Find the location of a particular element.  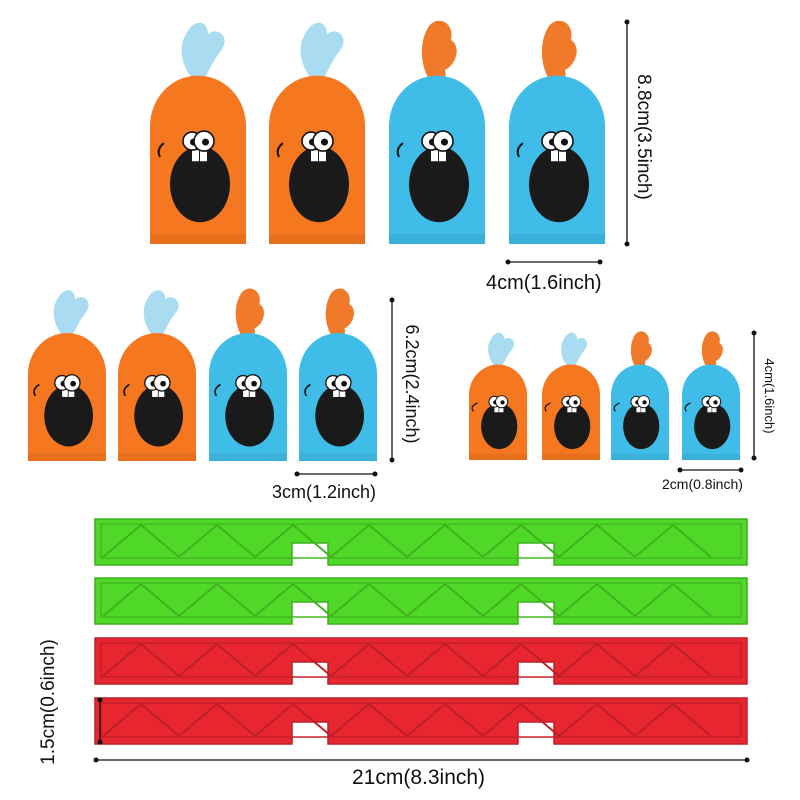

large-height-label: 8.8cm(3.5inch) is located at coordinates (643, 137).